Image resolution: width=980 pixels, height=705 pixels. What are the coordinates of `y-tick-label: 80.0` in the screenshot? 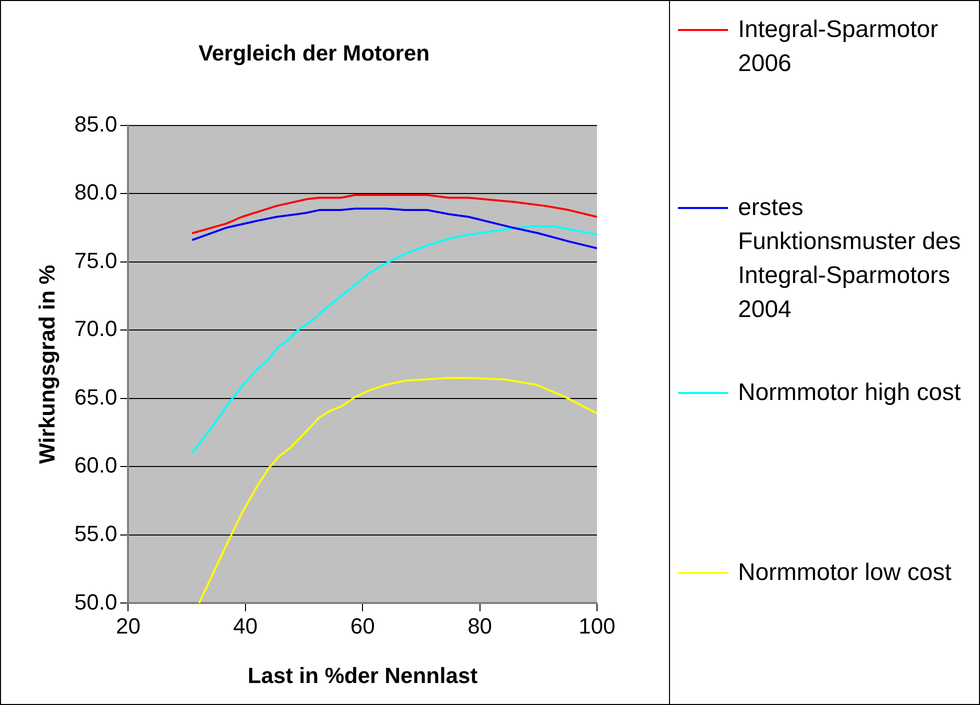 It's located at (96, 192).